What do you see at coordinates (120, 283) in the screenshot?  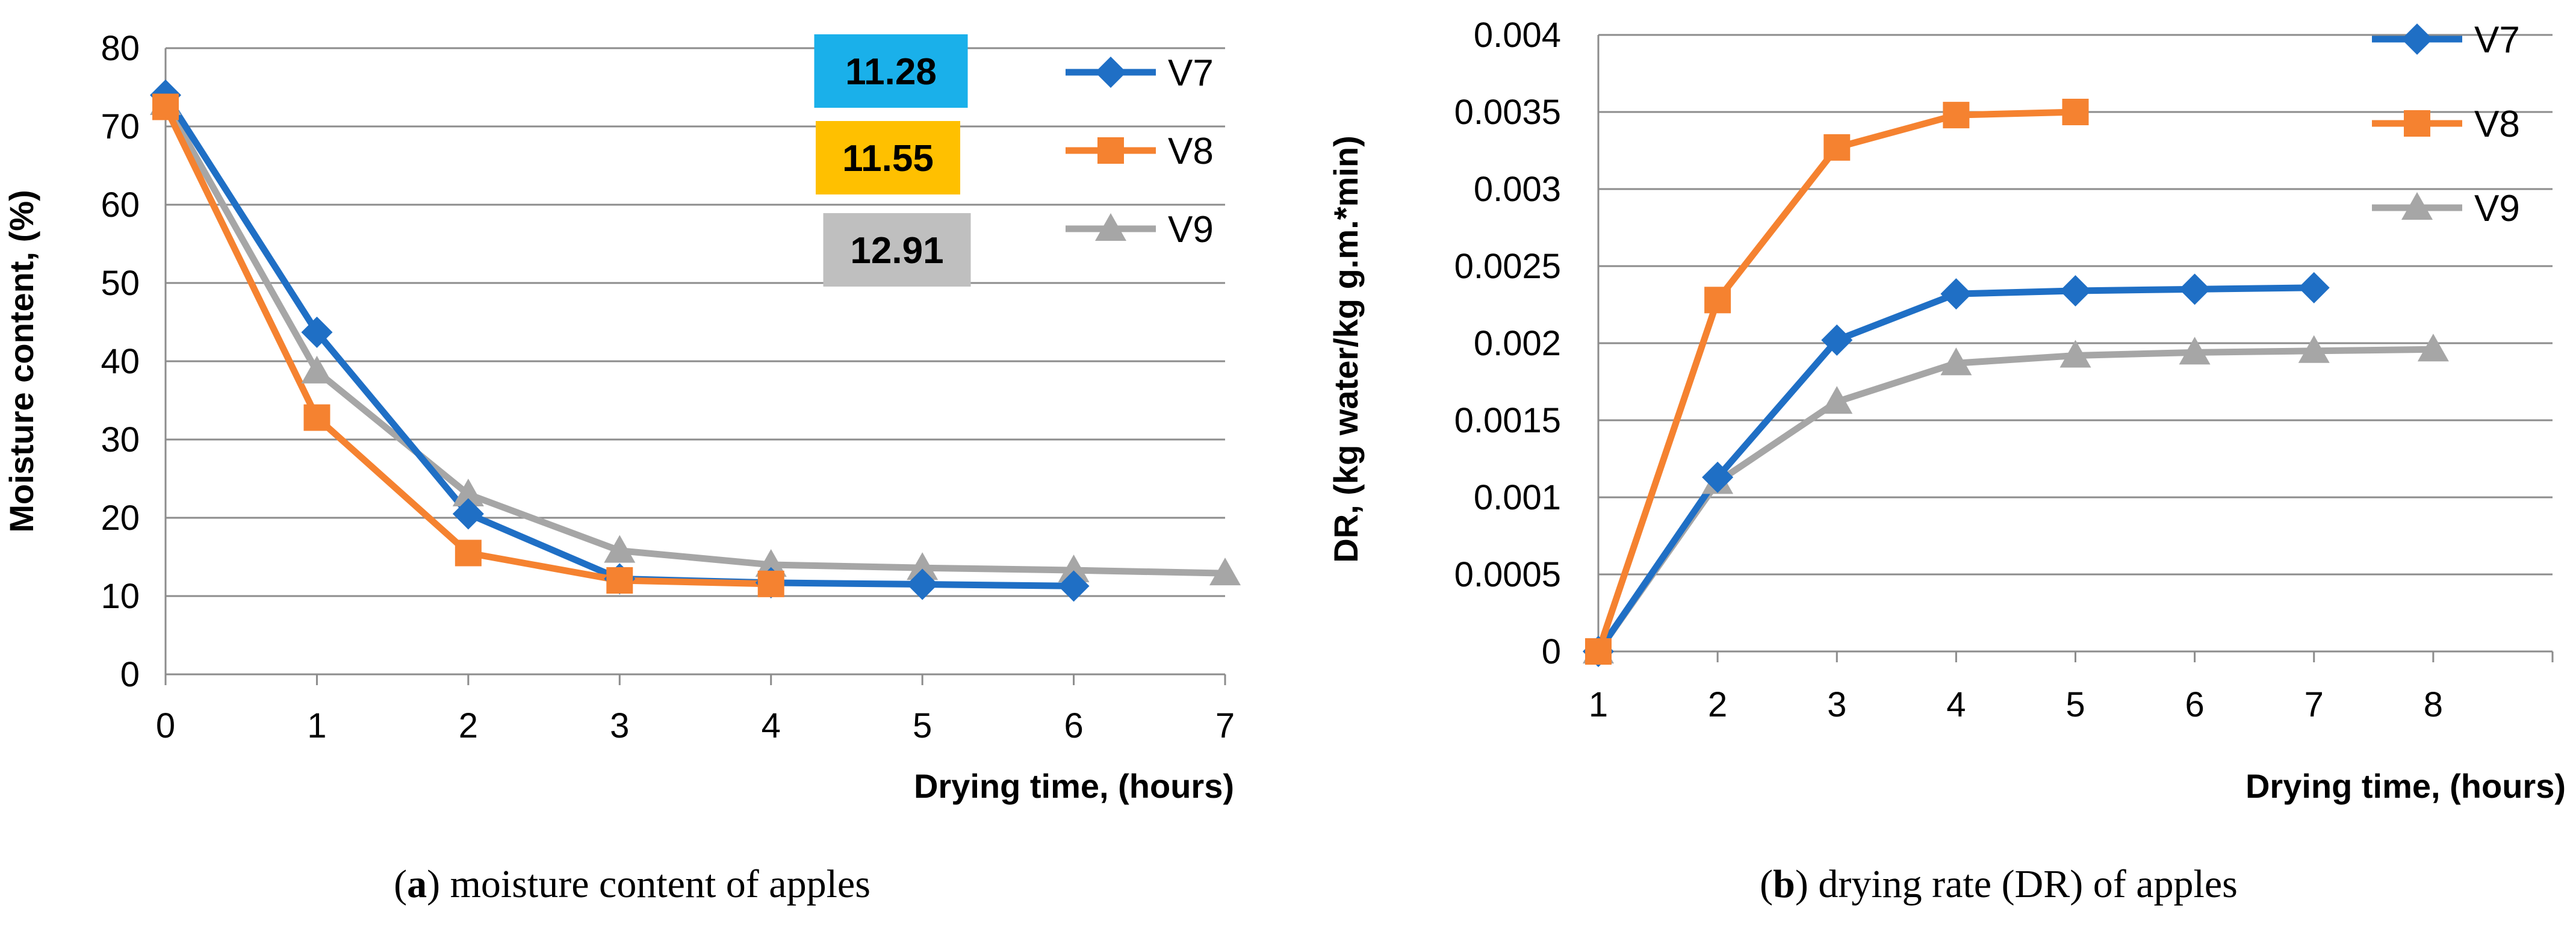 I see `y-tick-label: 50` at bounding box center [120, 283].